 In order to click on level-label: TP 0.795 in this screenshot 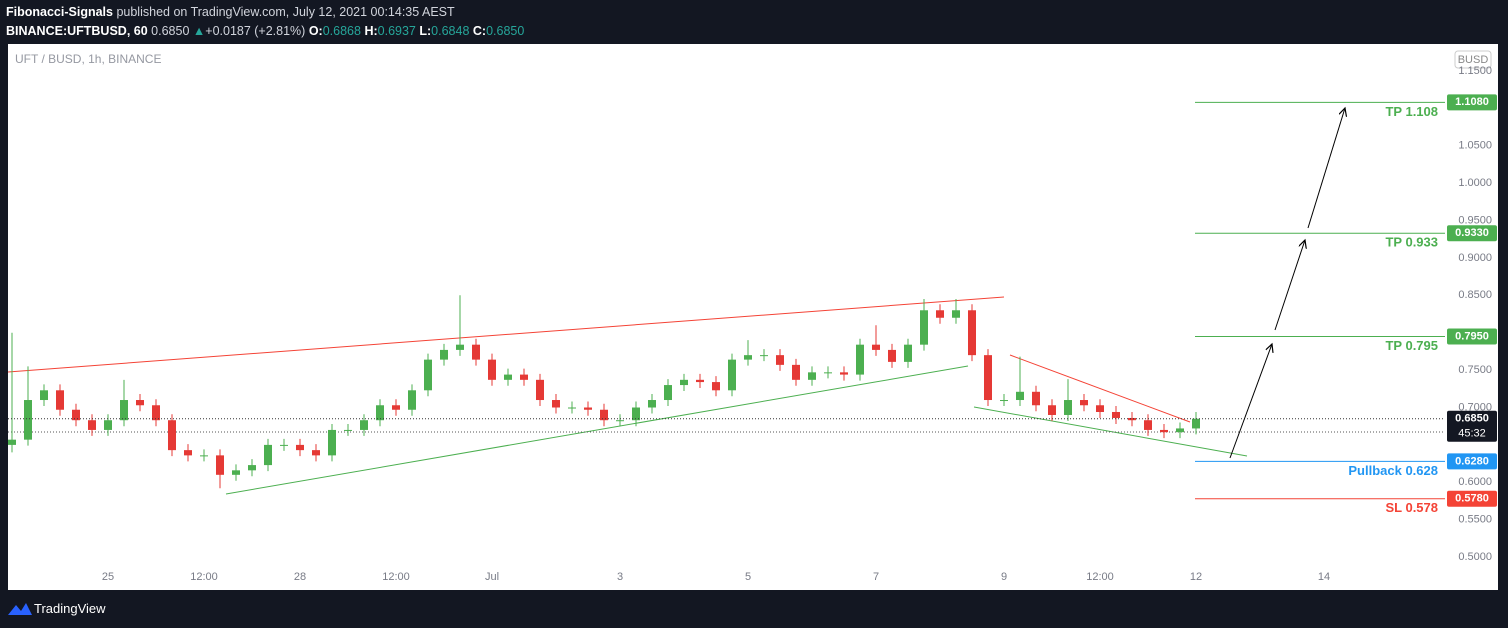, I will do `click(1411, 345)`.